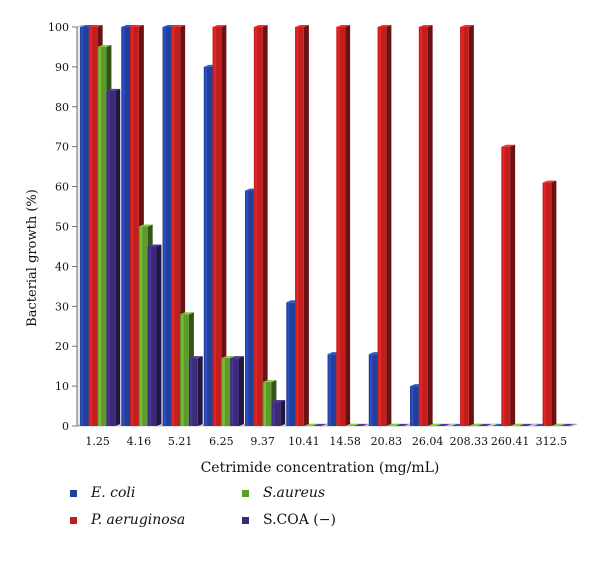  I want to click on x-tick-label: 20.83, so click(387, 441).